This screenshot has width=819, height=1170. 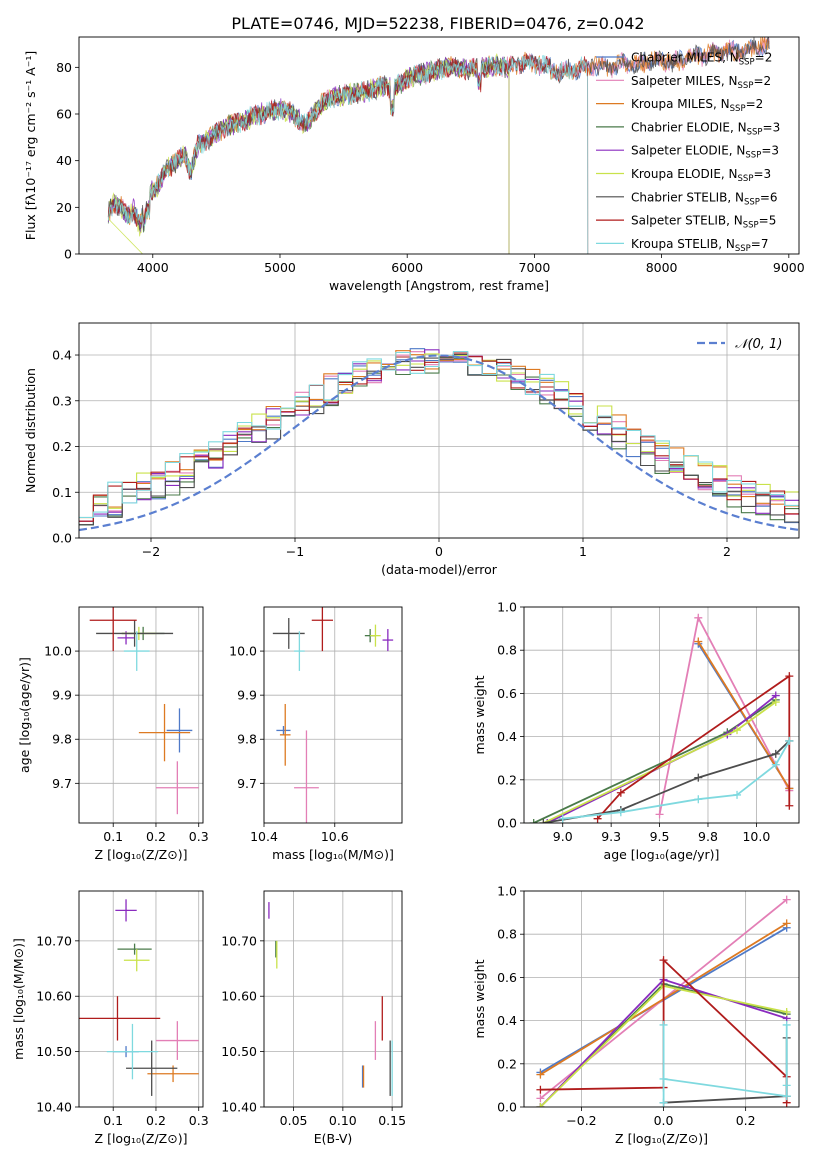 I want to click on x-tick-label: 1, so click(x=583, y=551).